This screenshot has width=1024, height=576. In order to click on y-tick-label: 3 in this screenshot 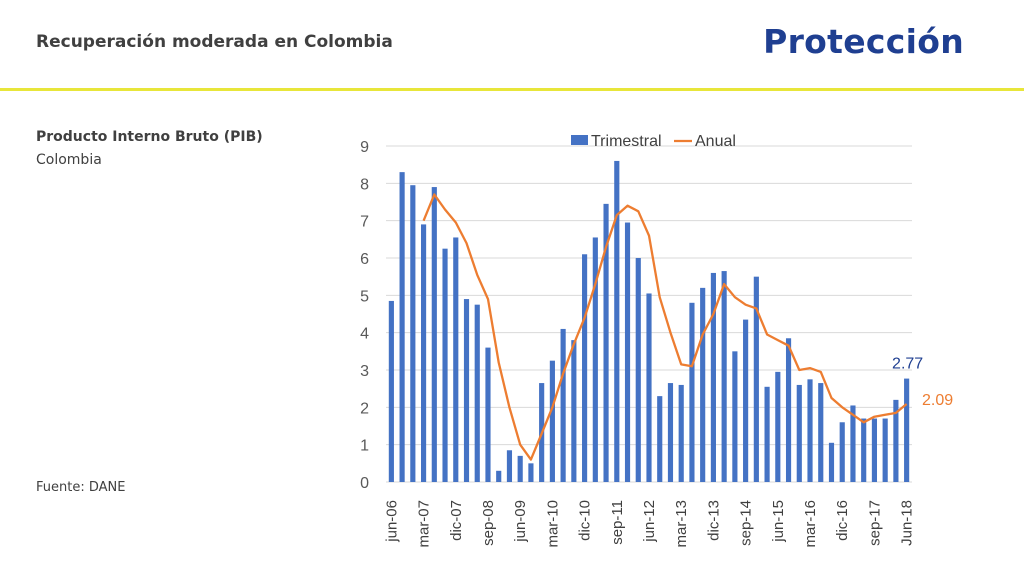, I will do `click(364, 371)`.